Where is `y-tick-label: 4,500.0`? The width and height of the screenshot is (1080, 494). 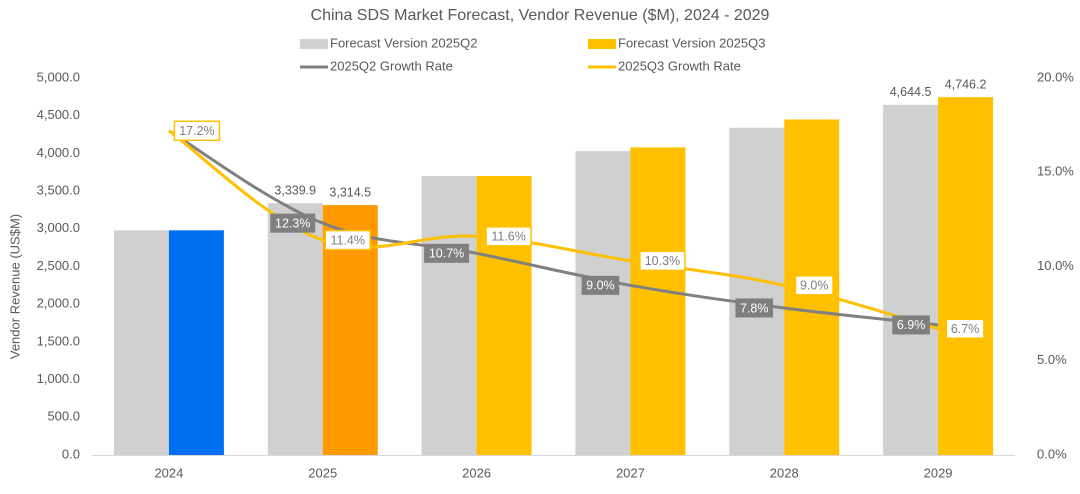
y-tick-label: 4,500.0 is located at coordinates (58, 114).